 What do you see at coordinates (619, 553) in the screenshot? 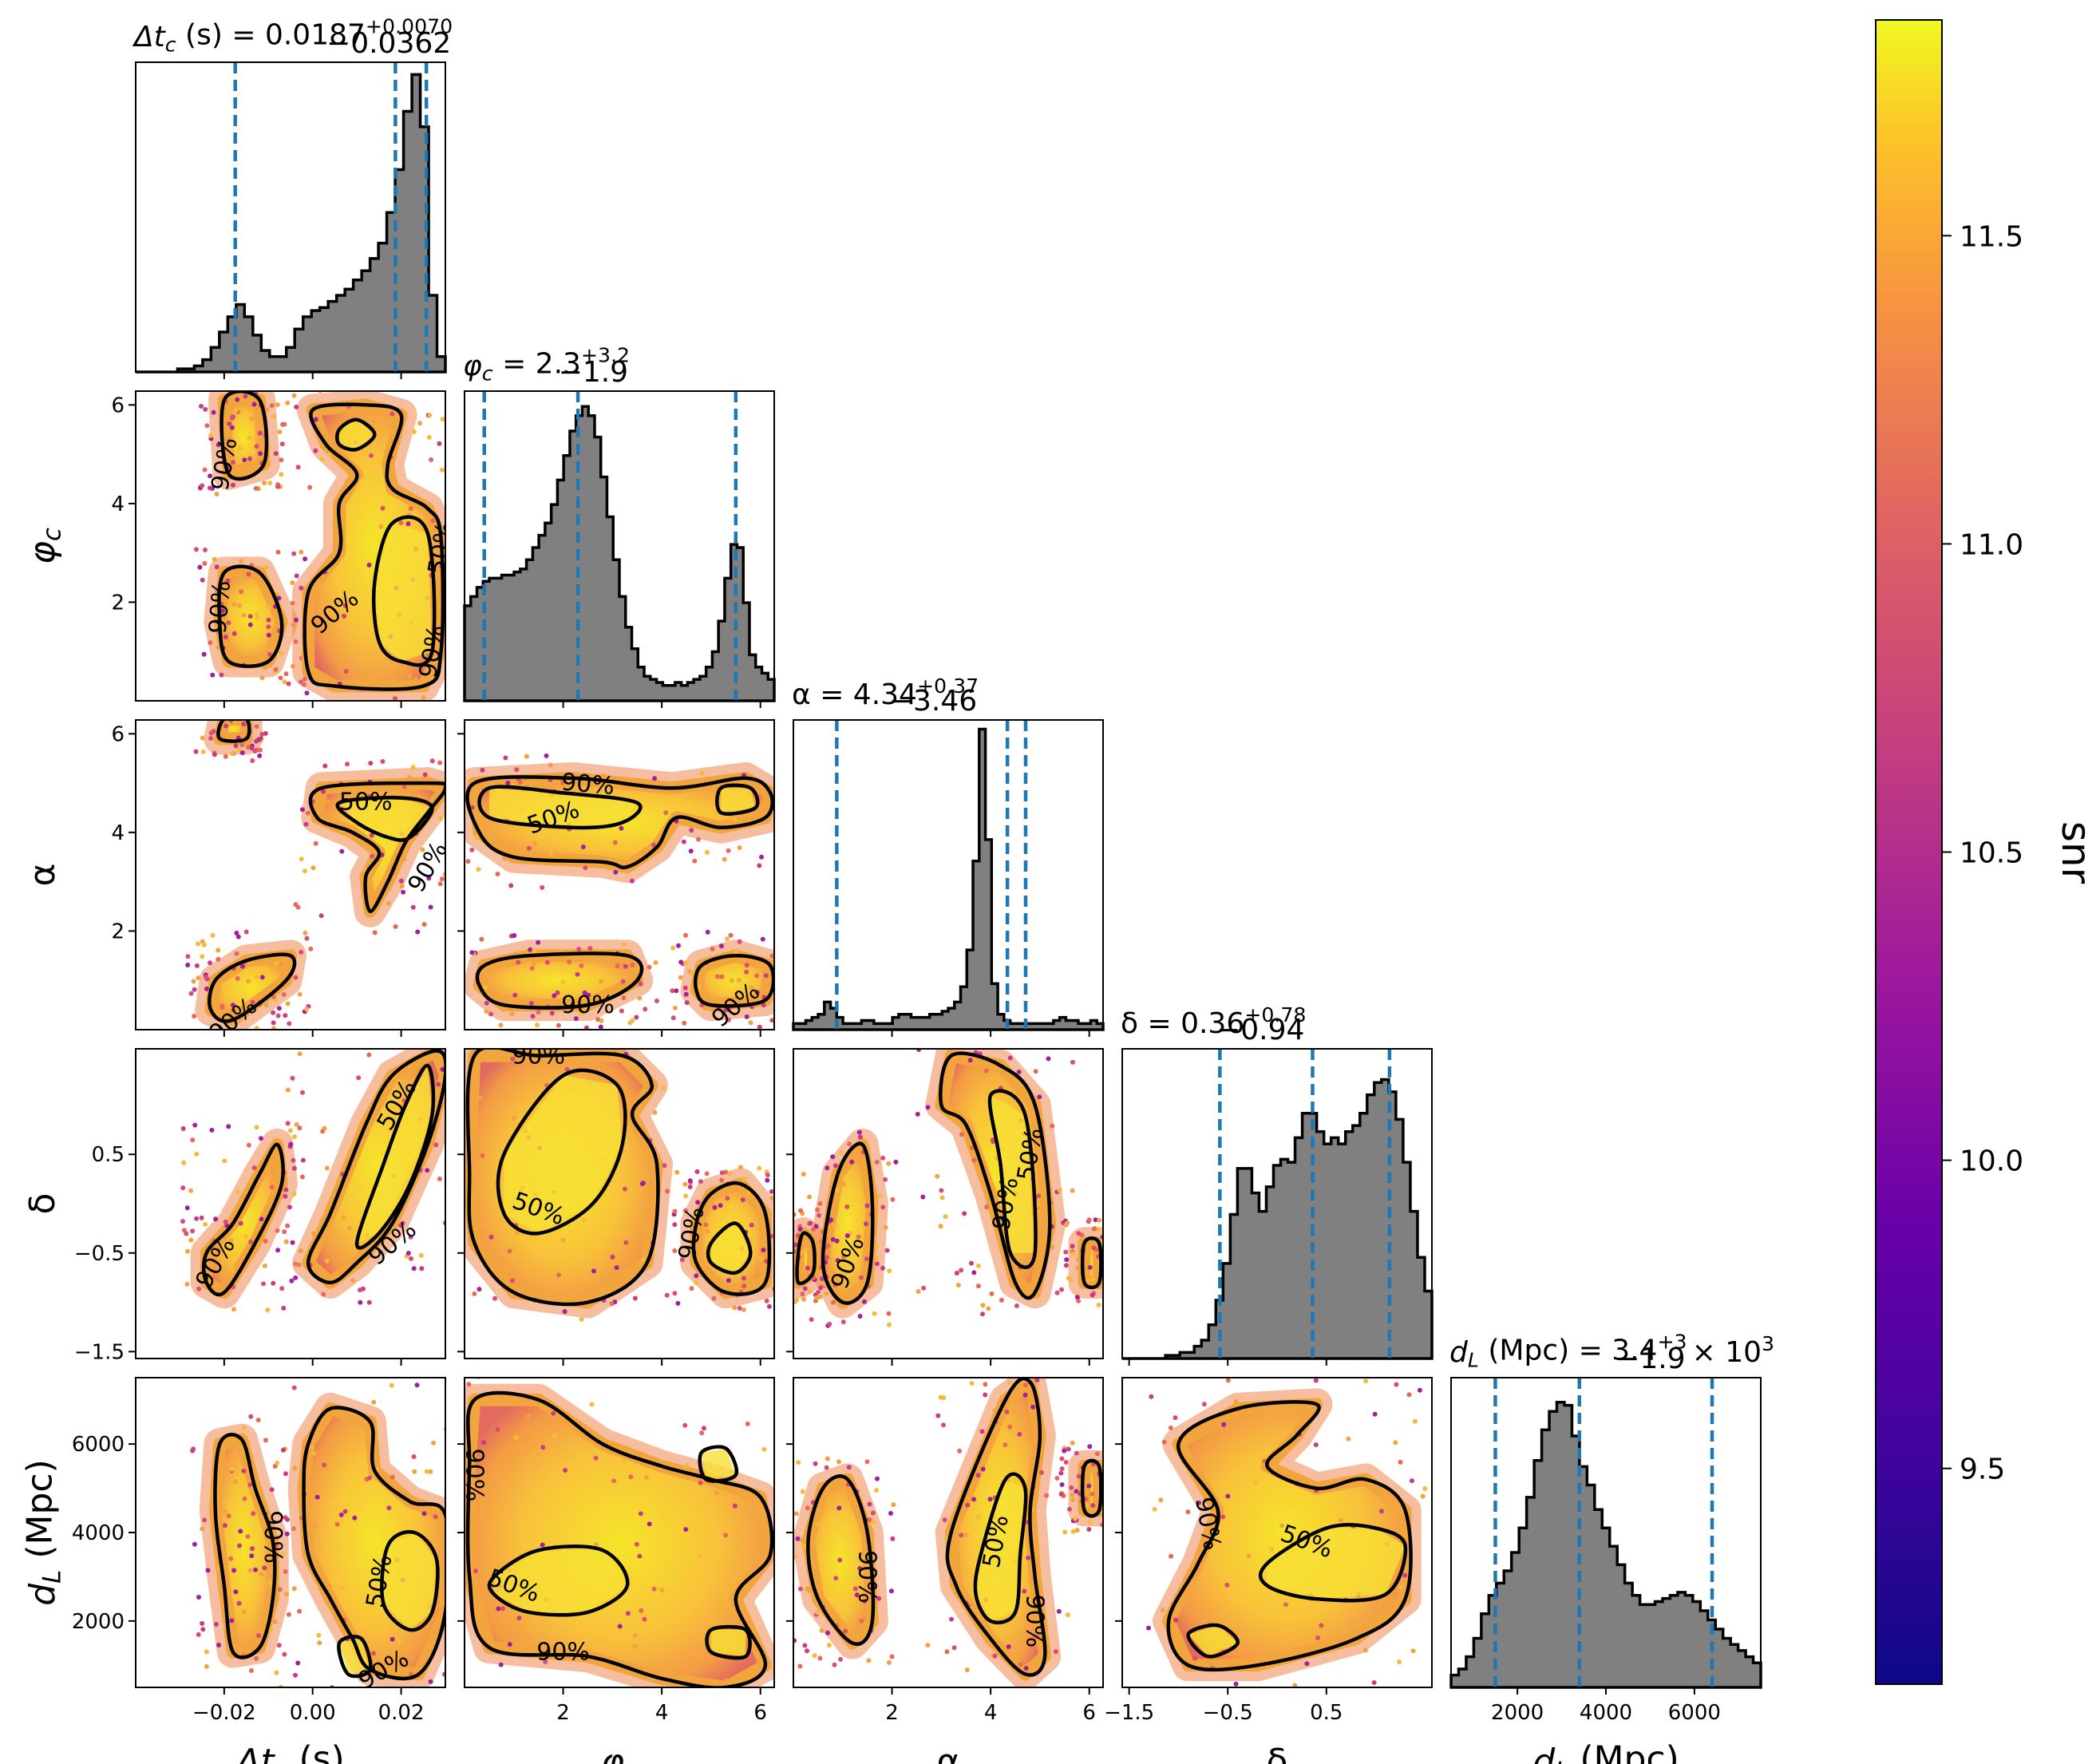
I see `histogram-phi_c` at bounding box center [619, 553].